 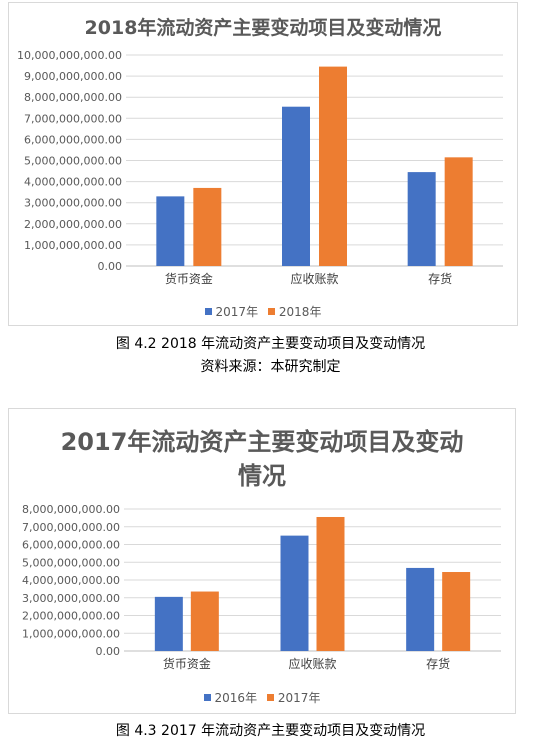 I want to click on figure-caption-4-2: 图 4.2 2018 年流动资产主要变动项目及变动情况, so click(x=270, y=344).